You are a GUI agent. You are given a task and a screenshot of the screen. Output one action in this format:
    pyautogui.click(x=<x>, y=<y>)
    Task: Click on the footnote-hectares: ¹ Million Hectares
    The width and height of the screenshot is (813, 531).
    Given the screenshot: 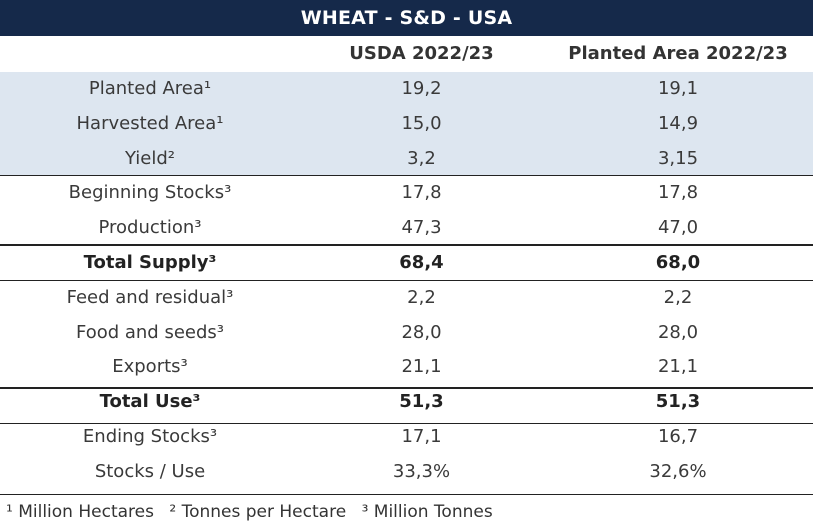 What is the action you would take?
    pyautogui.click(x=80, y=512)
    